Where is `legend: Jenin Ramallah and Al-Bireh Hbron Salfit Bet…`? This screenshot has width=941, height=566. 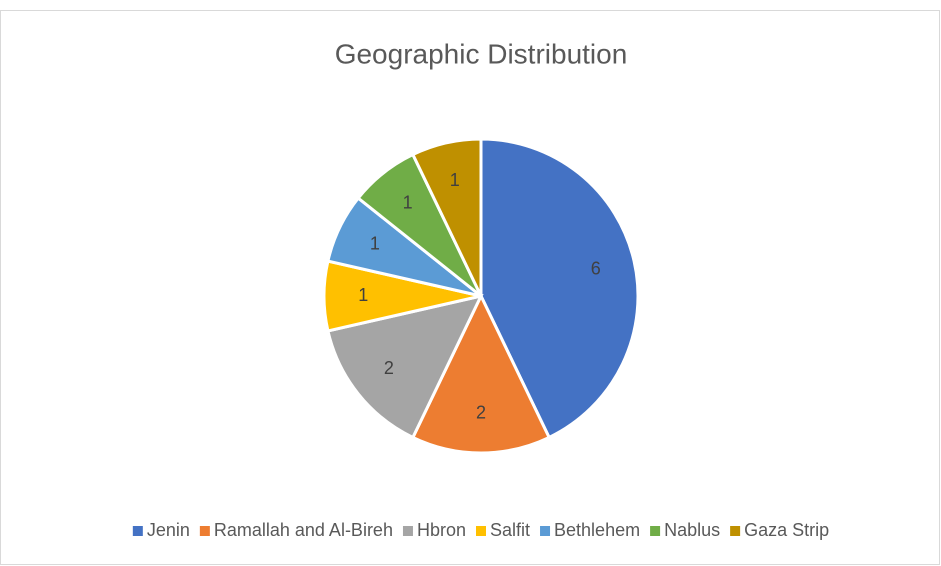
legend: Jenin Ramallah and Al-Bireh Hbron Salfit Bet… is located at coordinates (480, 530).